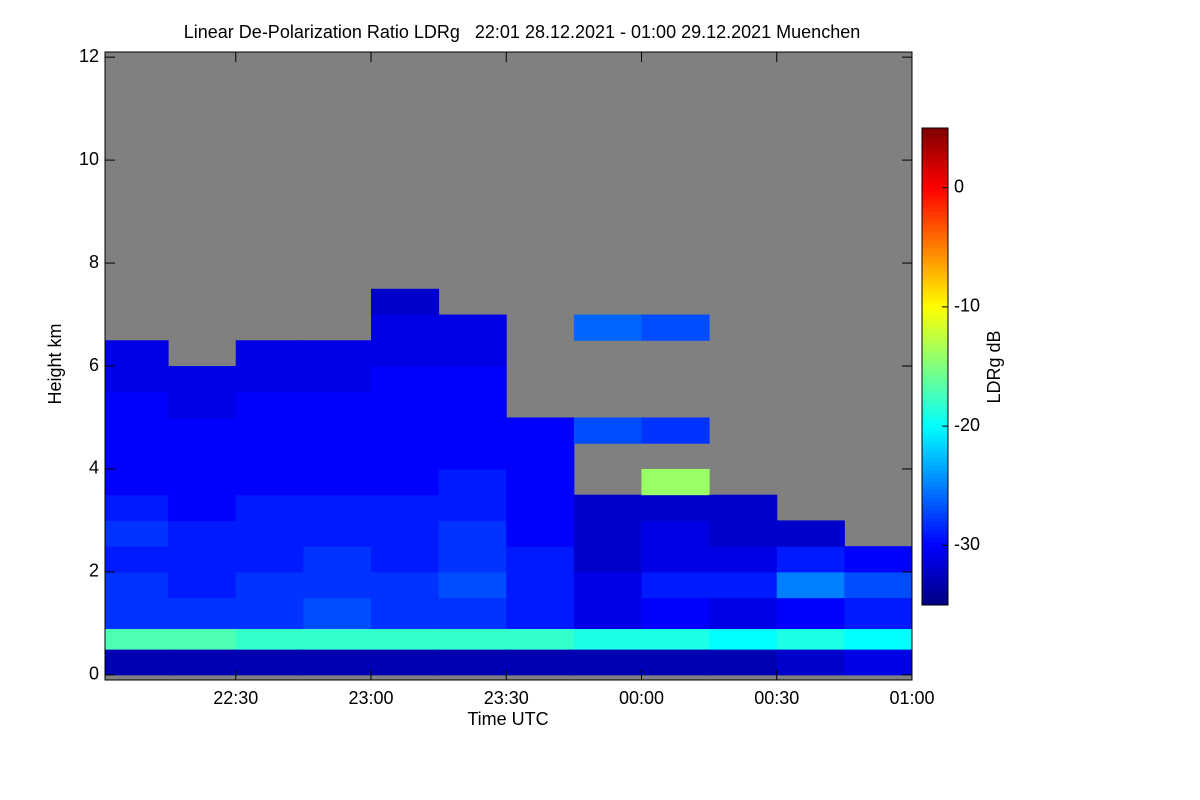  What do you see at coordinates (94, 468) in the screenshot?
I see `y-tick-label: 4` at bounding box center [94, 468].